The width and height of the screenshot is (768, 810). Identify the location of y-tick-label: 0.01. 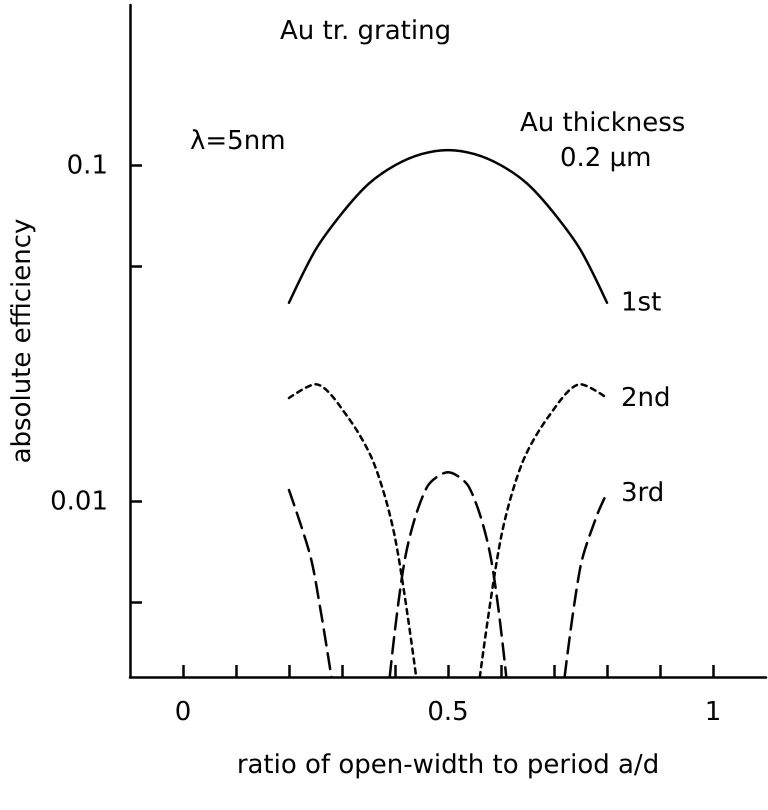
(79, 501).